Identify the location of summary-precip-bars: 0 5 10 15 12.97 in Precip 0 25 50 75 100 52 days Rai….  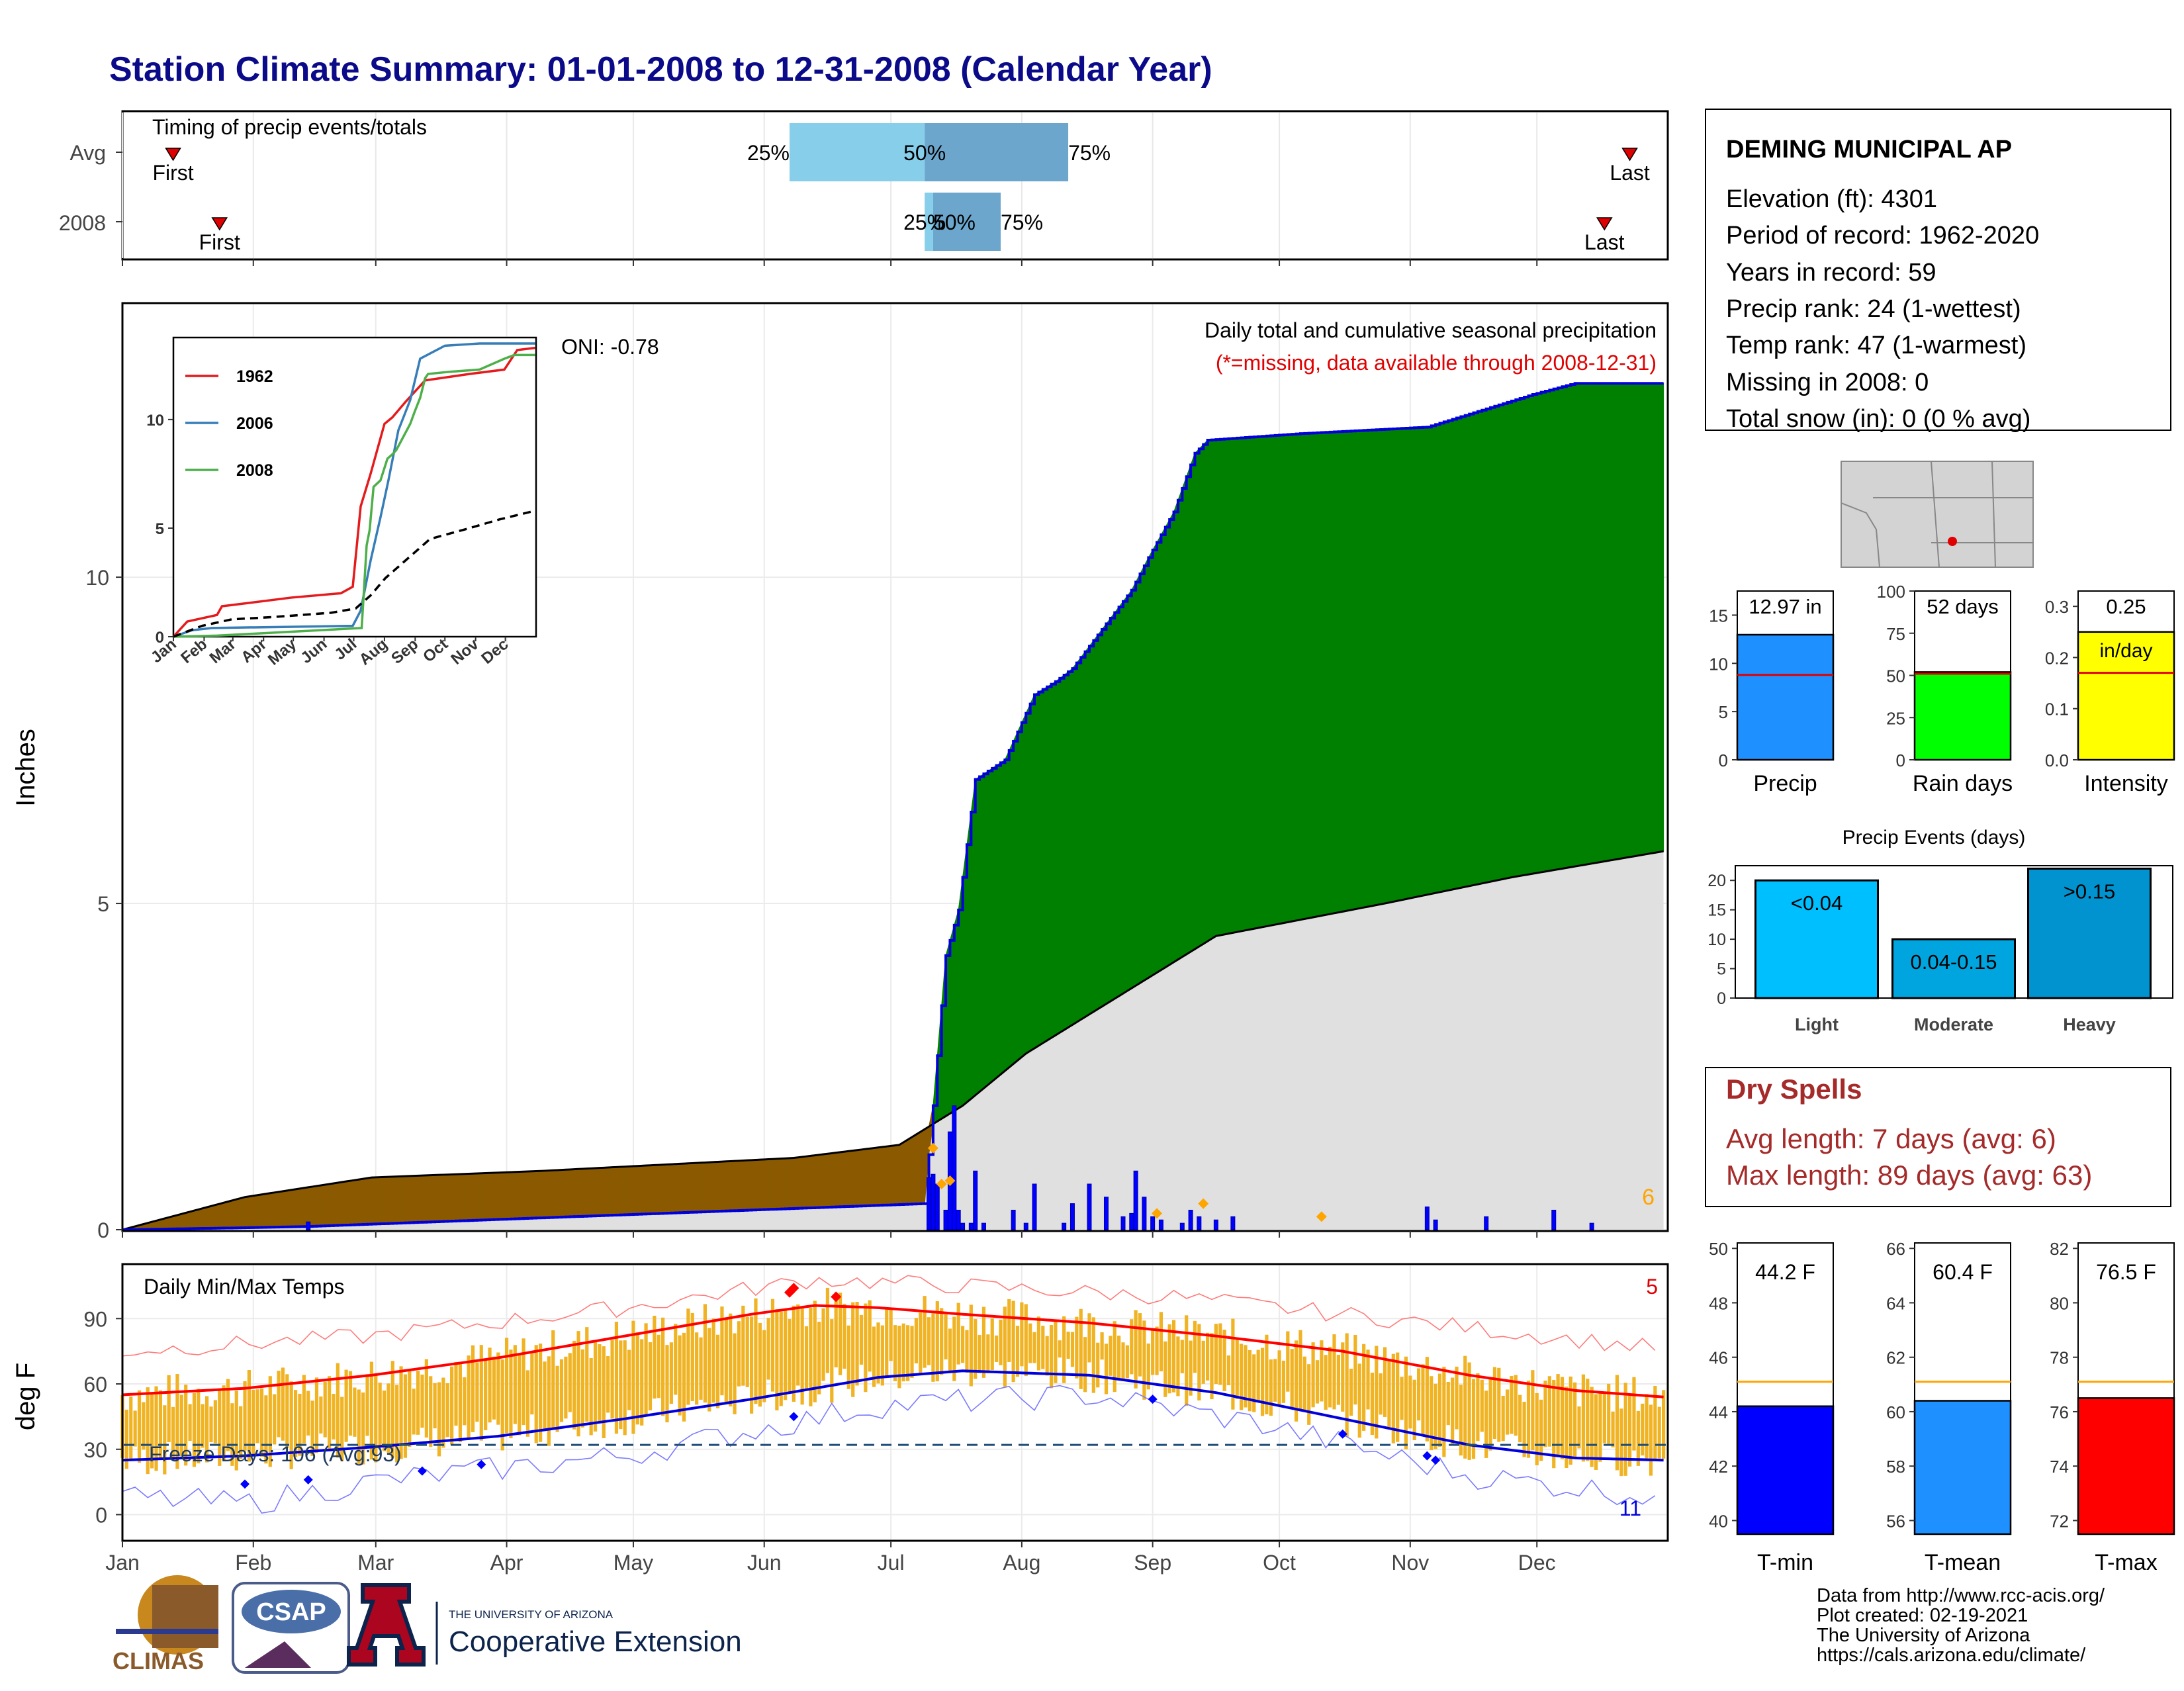
(1942, 689).